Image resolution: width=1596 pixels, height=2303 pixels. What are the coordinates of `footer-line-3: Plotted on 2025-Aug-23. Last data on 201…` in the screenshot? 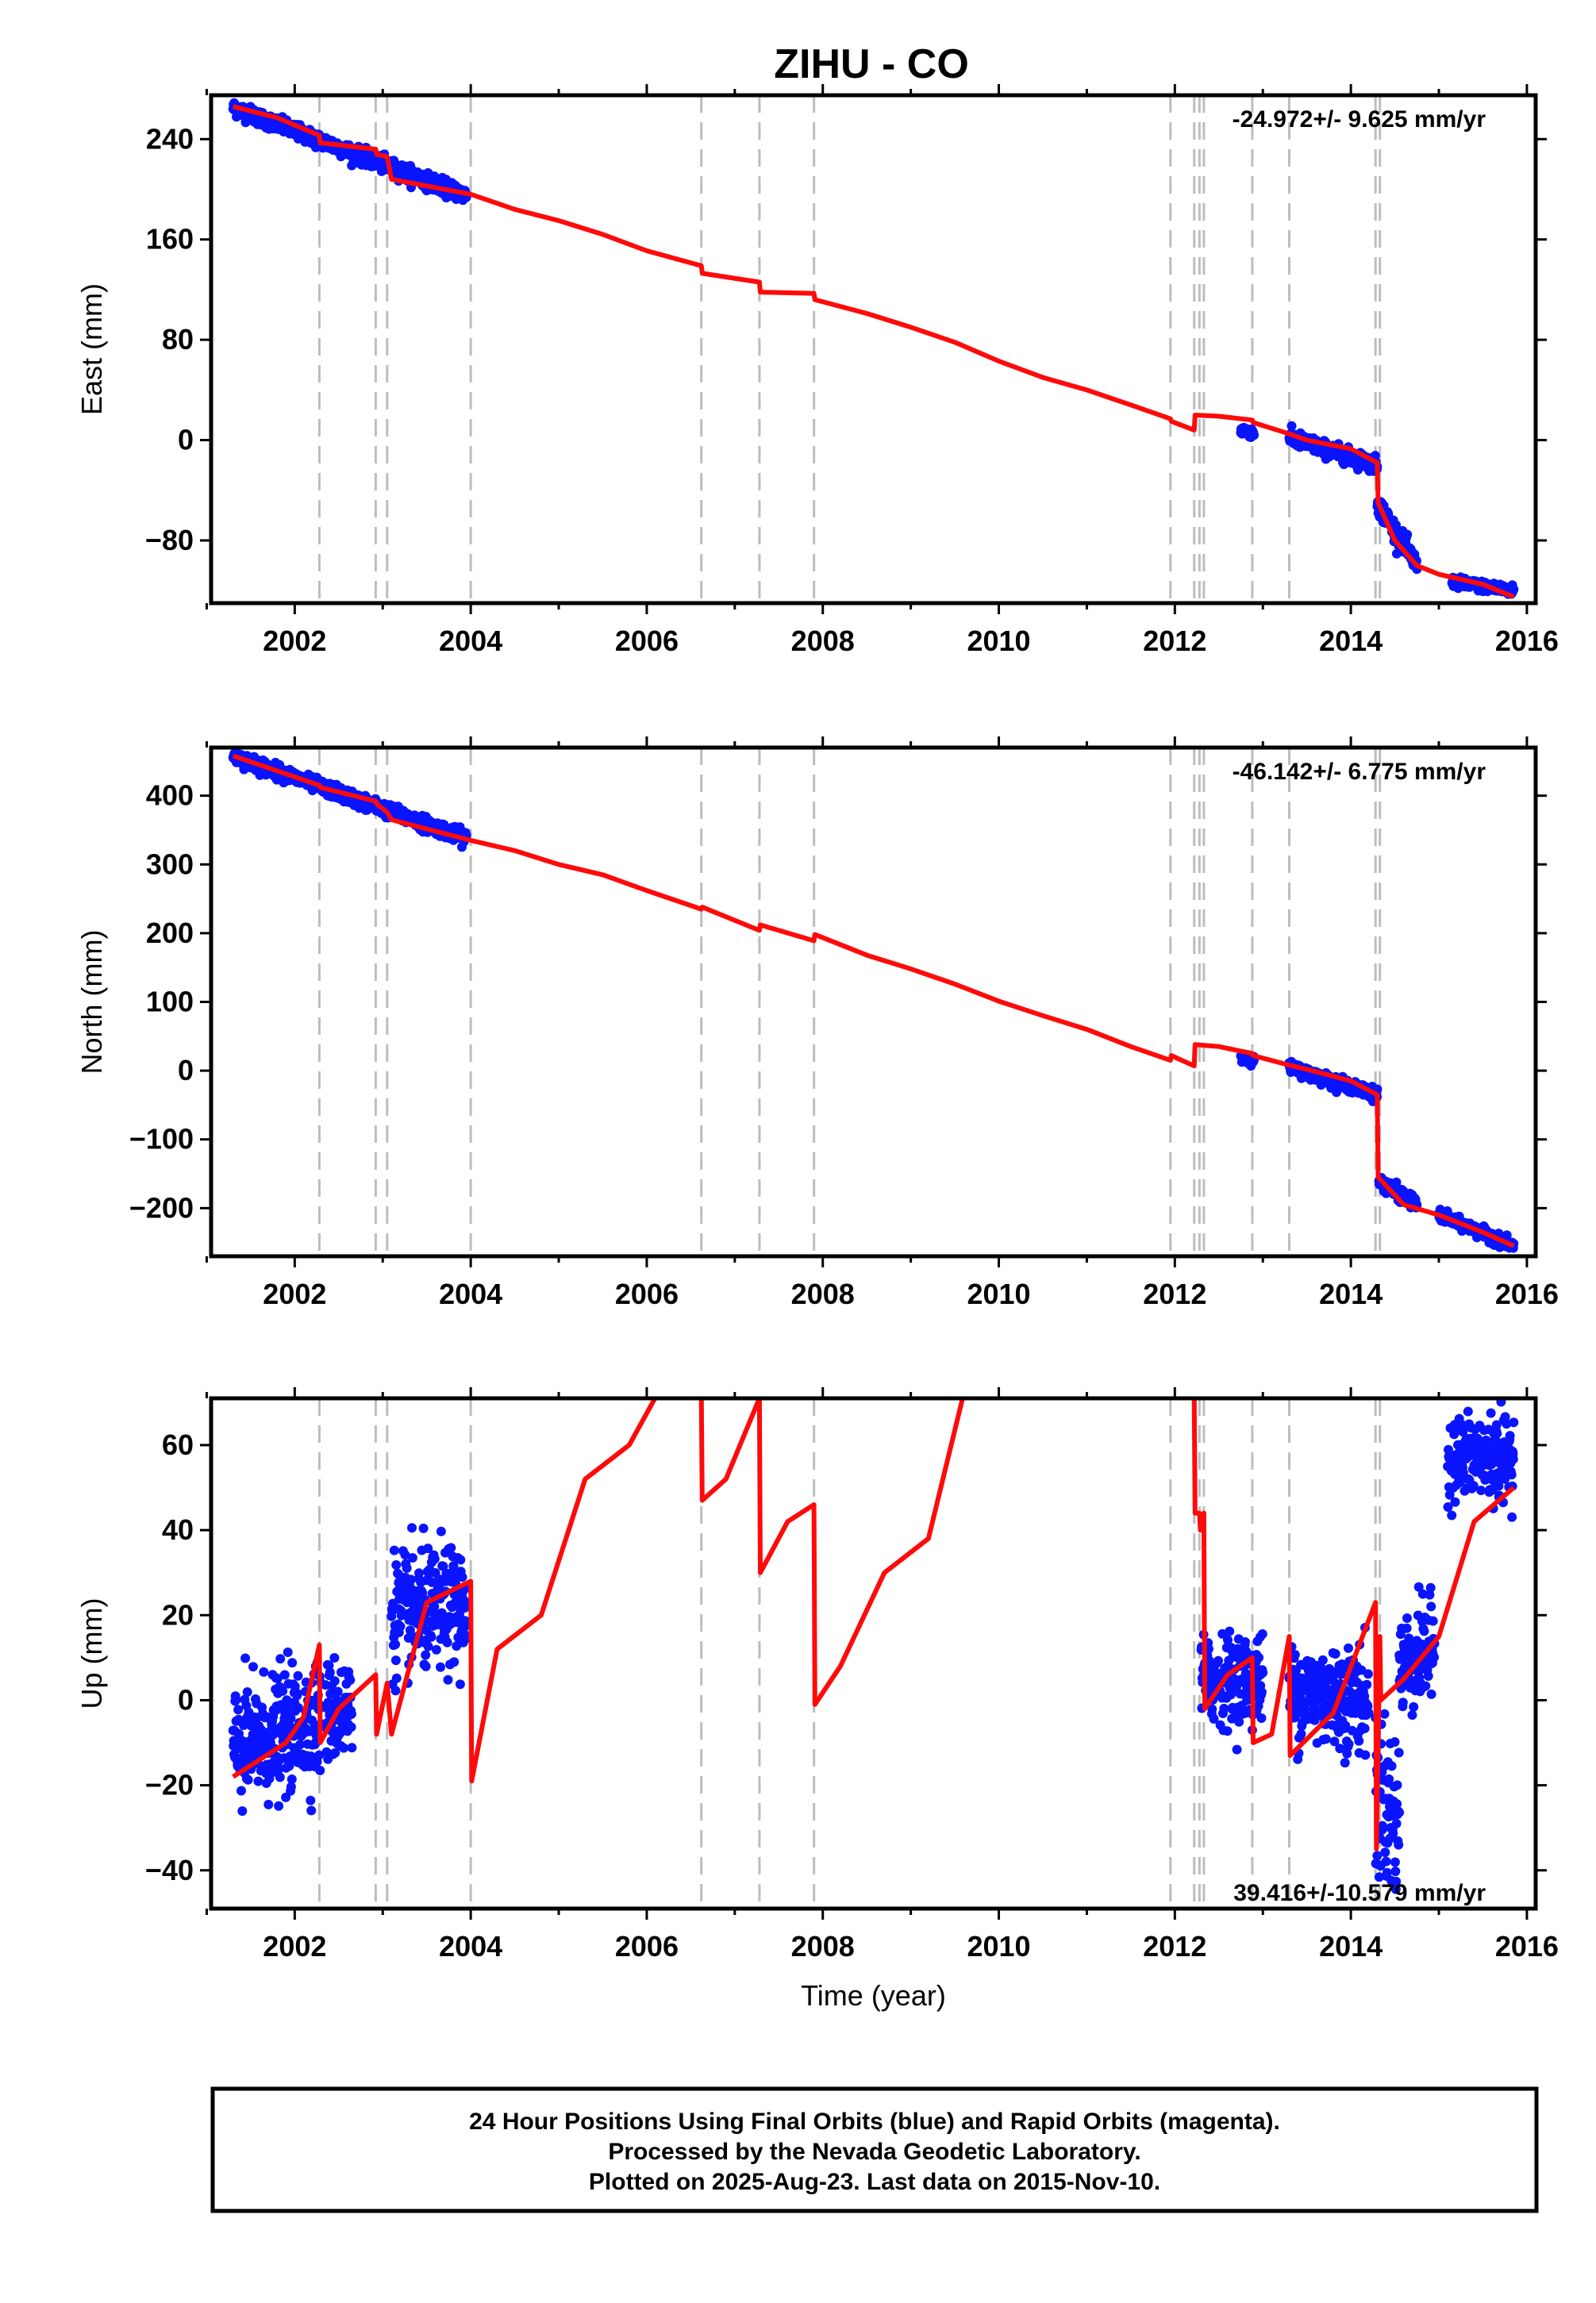 It's located at (874, 2182).